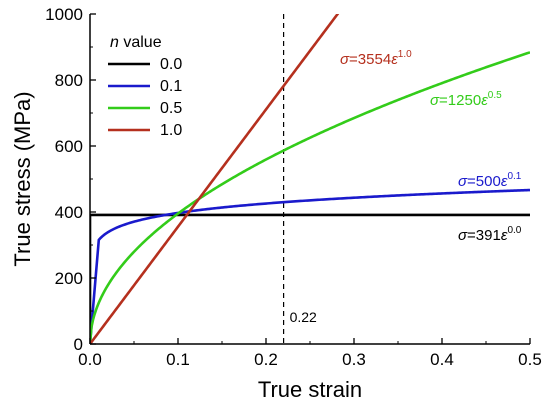 The height and width of the screenshot is (408, 550). Describe the element at coordinates (178, 359) in the screenshot. I see `x-tick-label: 0.1` at that location.